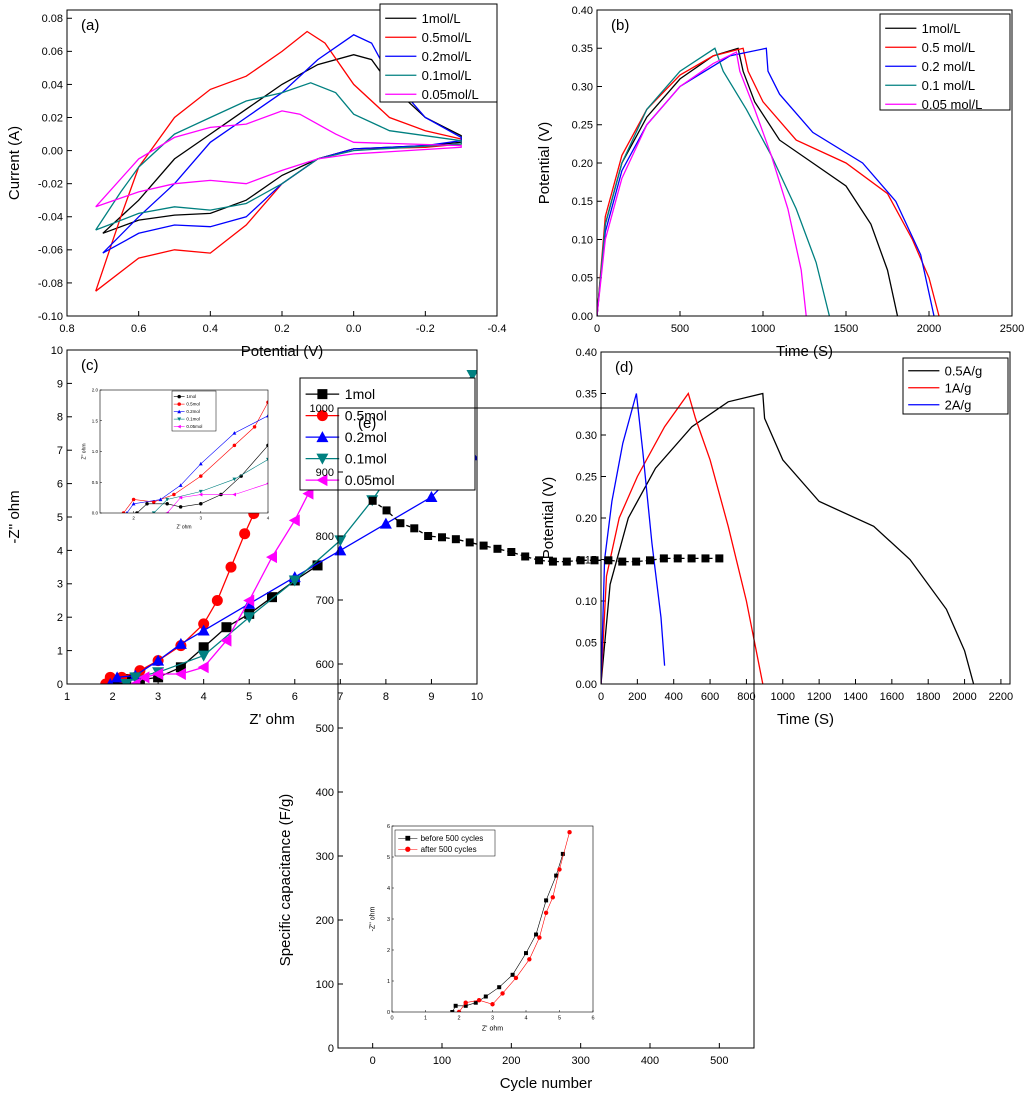 This screenshot has width=1024, height=1106. What do you see at coordinates (582, 164) in the screenshot?
I see `y-tick-label: 0.20` at bounding box center [582, 164].